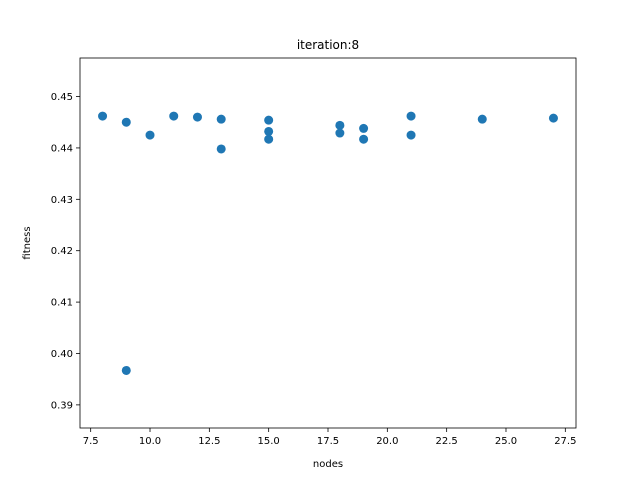 The image size is (640, 480). What do you see at coordinates (150, 441) in the screenshot?
I see `x-tick-label: 10.0` at bounding box center [150, 441].